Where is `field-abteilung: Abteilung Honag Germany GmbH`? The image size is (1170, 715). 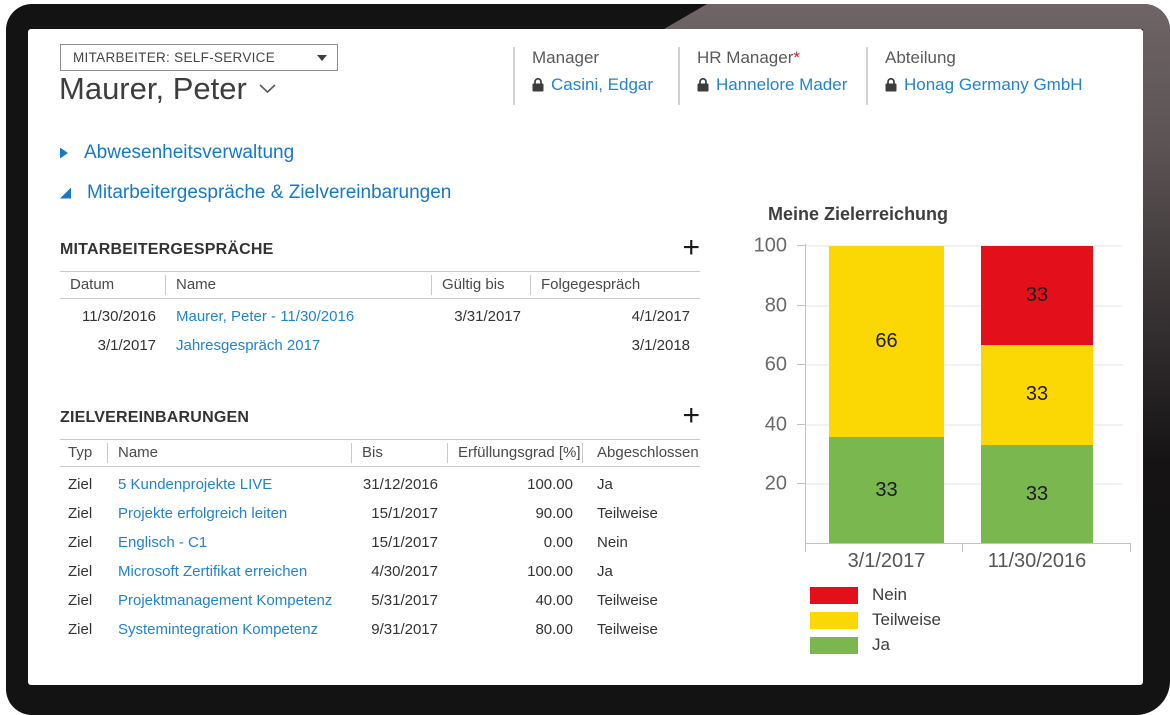
field-abteilung: Abteilung Honag Germany GmbH is located at coordinates (1004, 76).